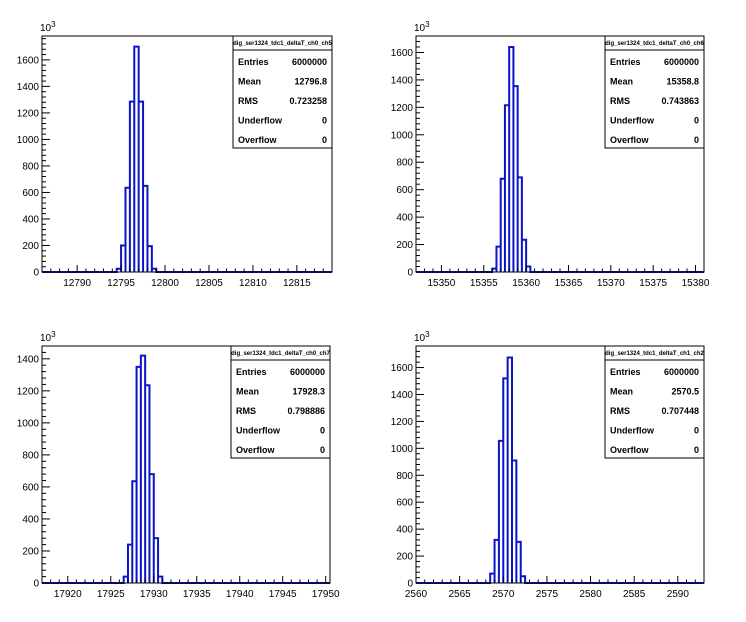 This screenshot has height=622, width=746. Describe the element at coordinates (484, 283) in the screenshot. I see `x-tick-label: 15355` at that location.